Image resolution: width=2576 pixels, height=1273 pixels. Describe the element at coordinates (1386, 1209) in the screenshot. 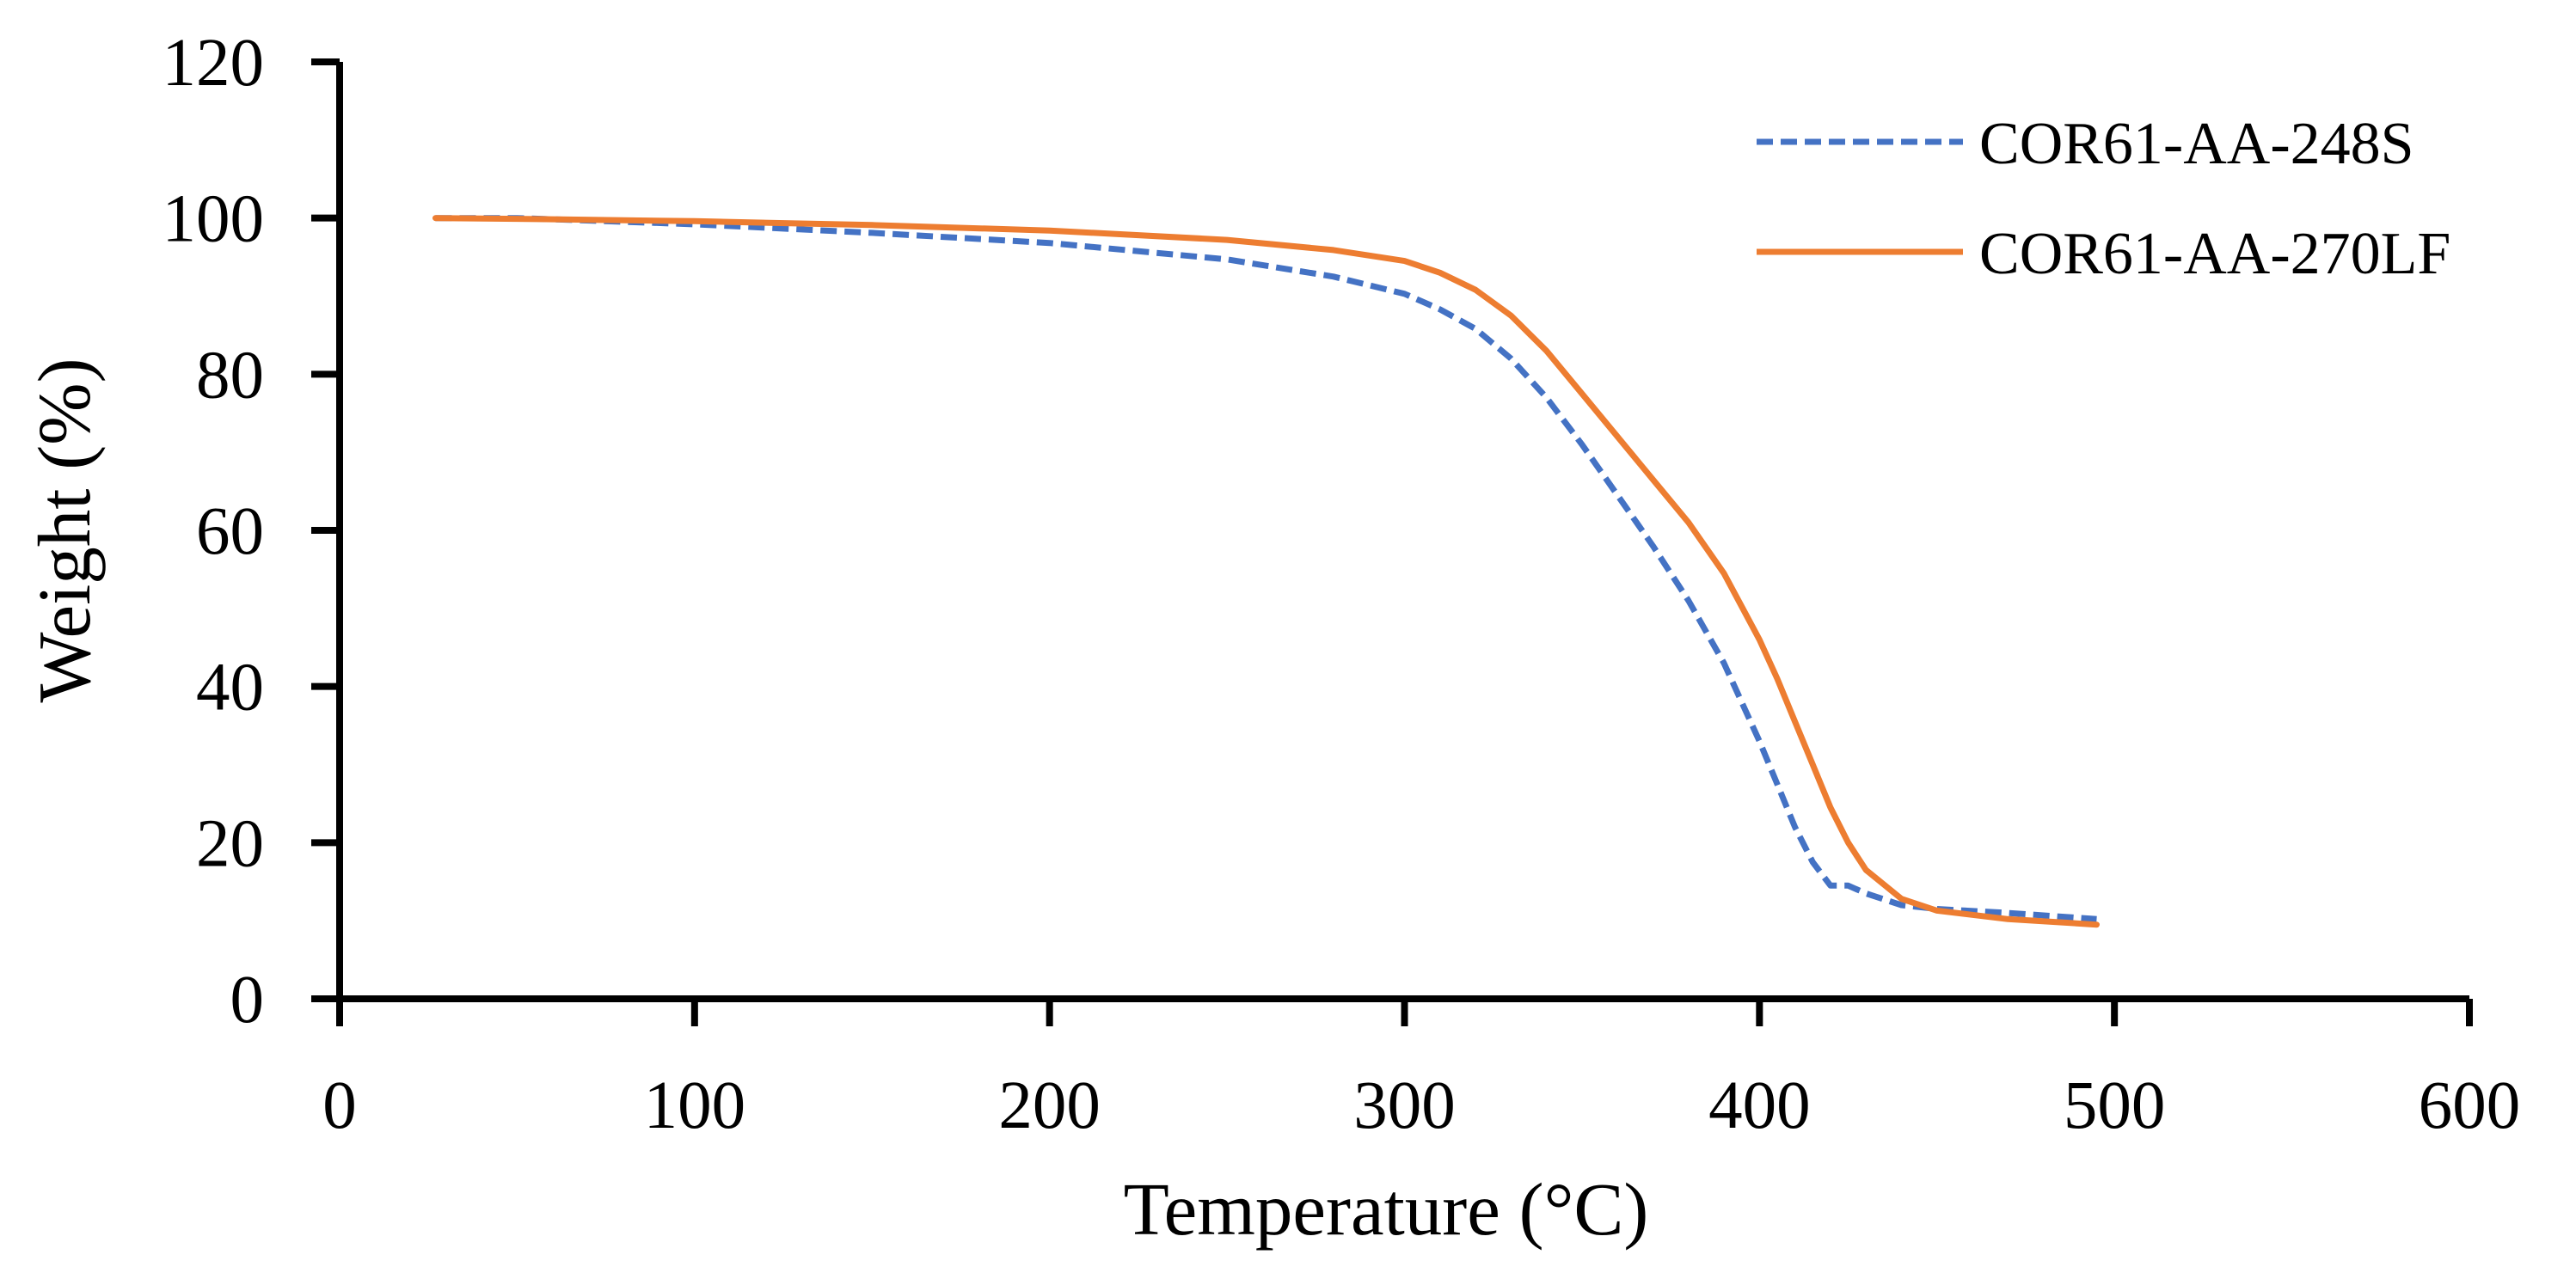

I see `x-axis-title: Temperature (°C)` at that location.